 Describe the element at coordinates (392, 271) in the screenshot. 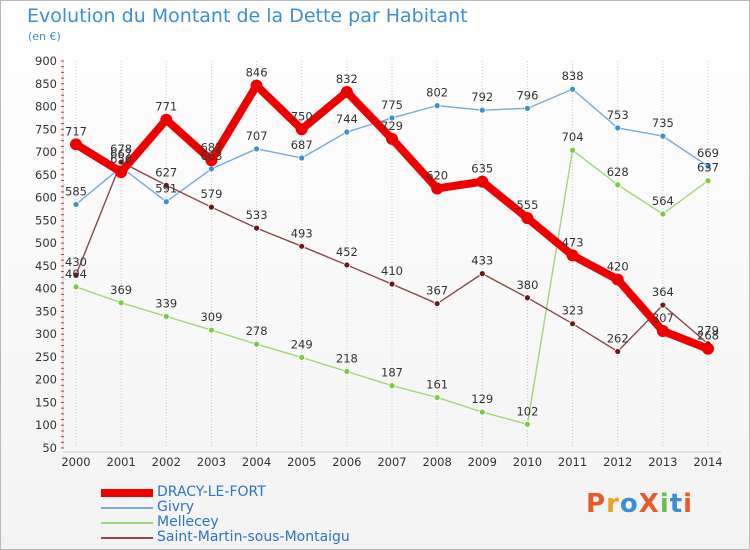

I see `data-label: 410` at that location.